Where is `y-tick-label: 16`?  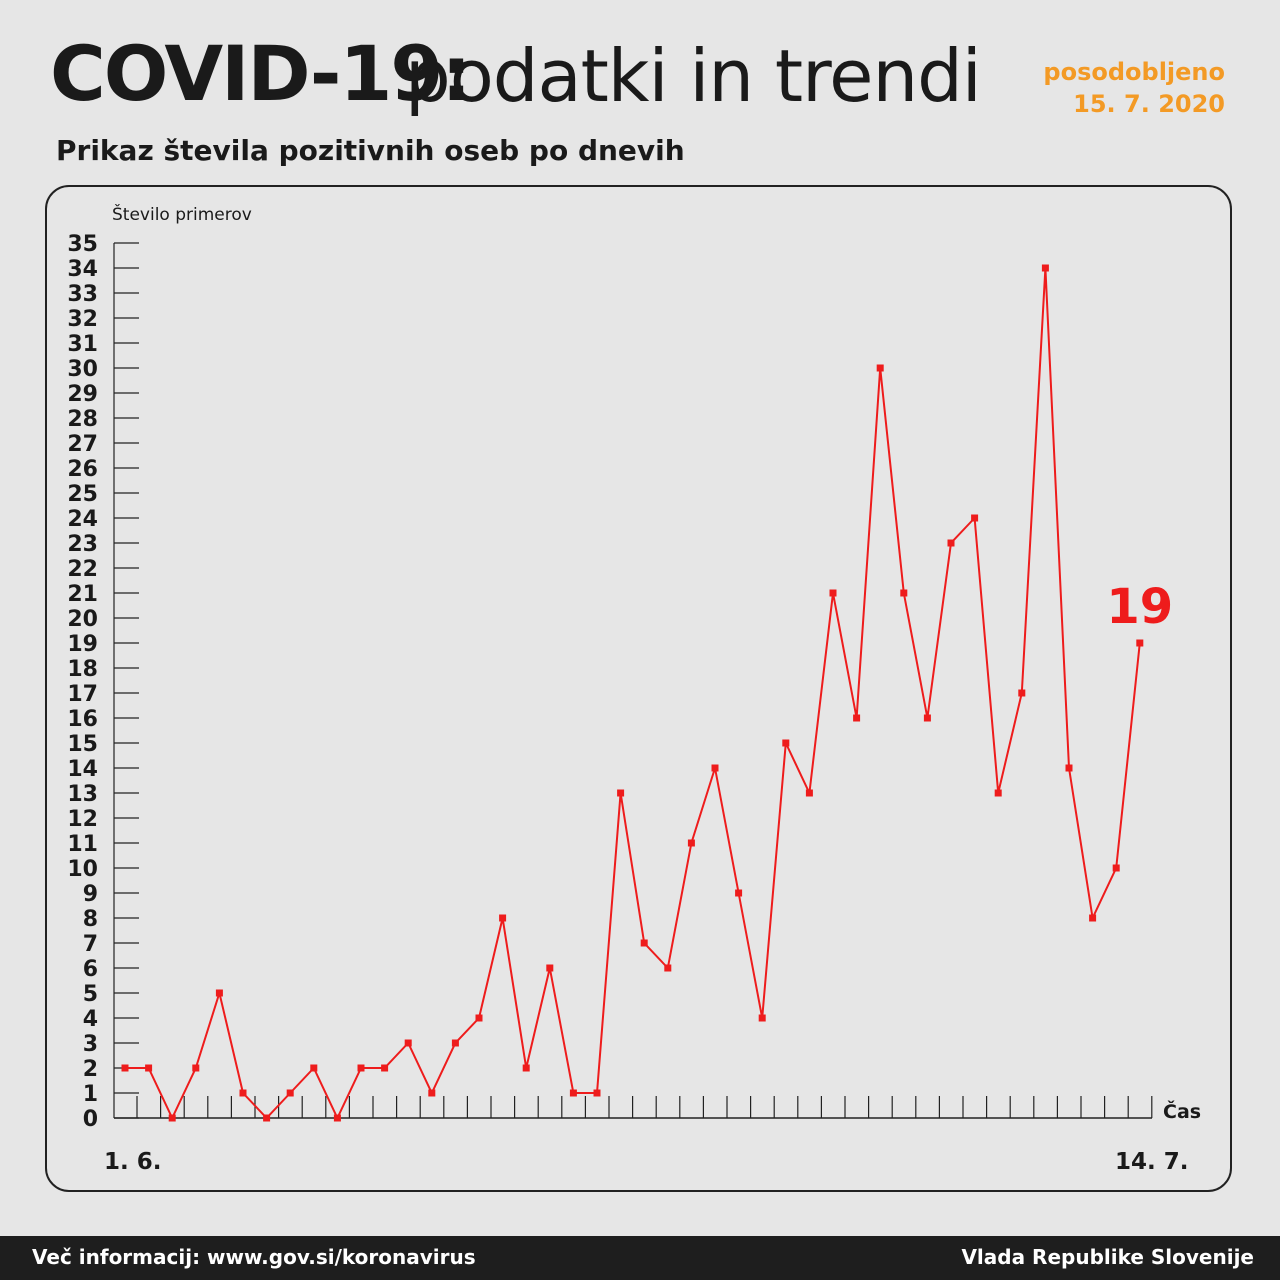
y-tick-label: 16 is located at coordinates (82, 719).